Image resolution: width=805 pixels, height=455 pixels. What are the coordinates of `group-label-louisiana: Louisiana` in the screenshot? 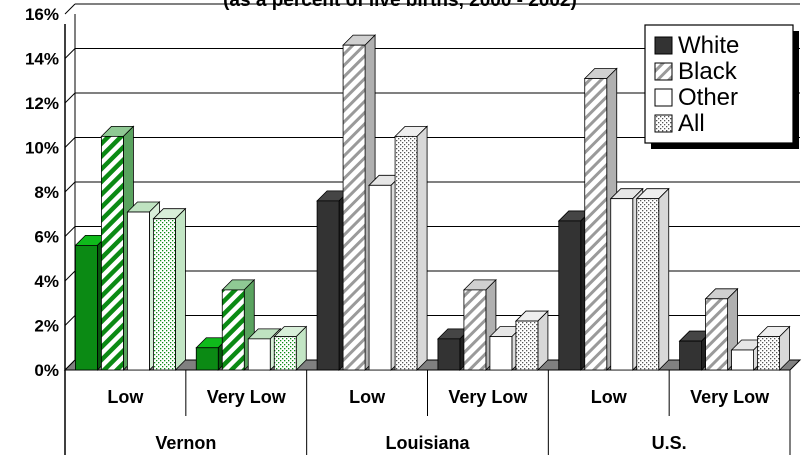 It's located at (427, 443).